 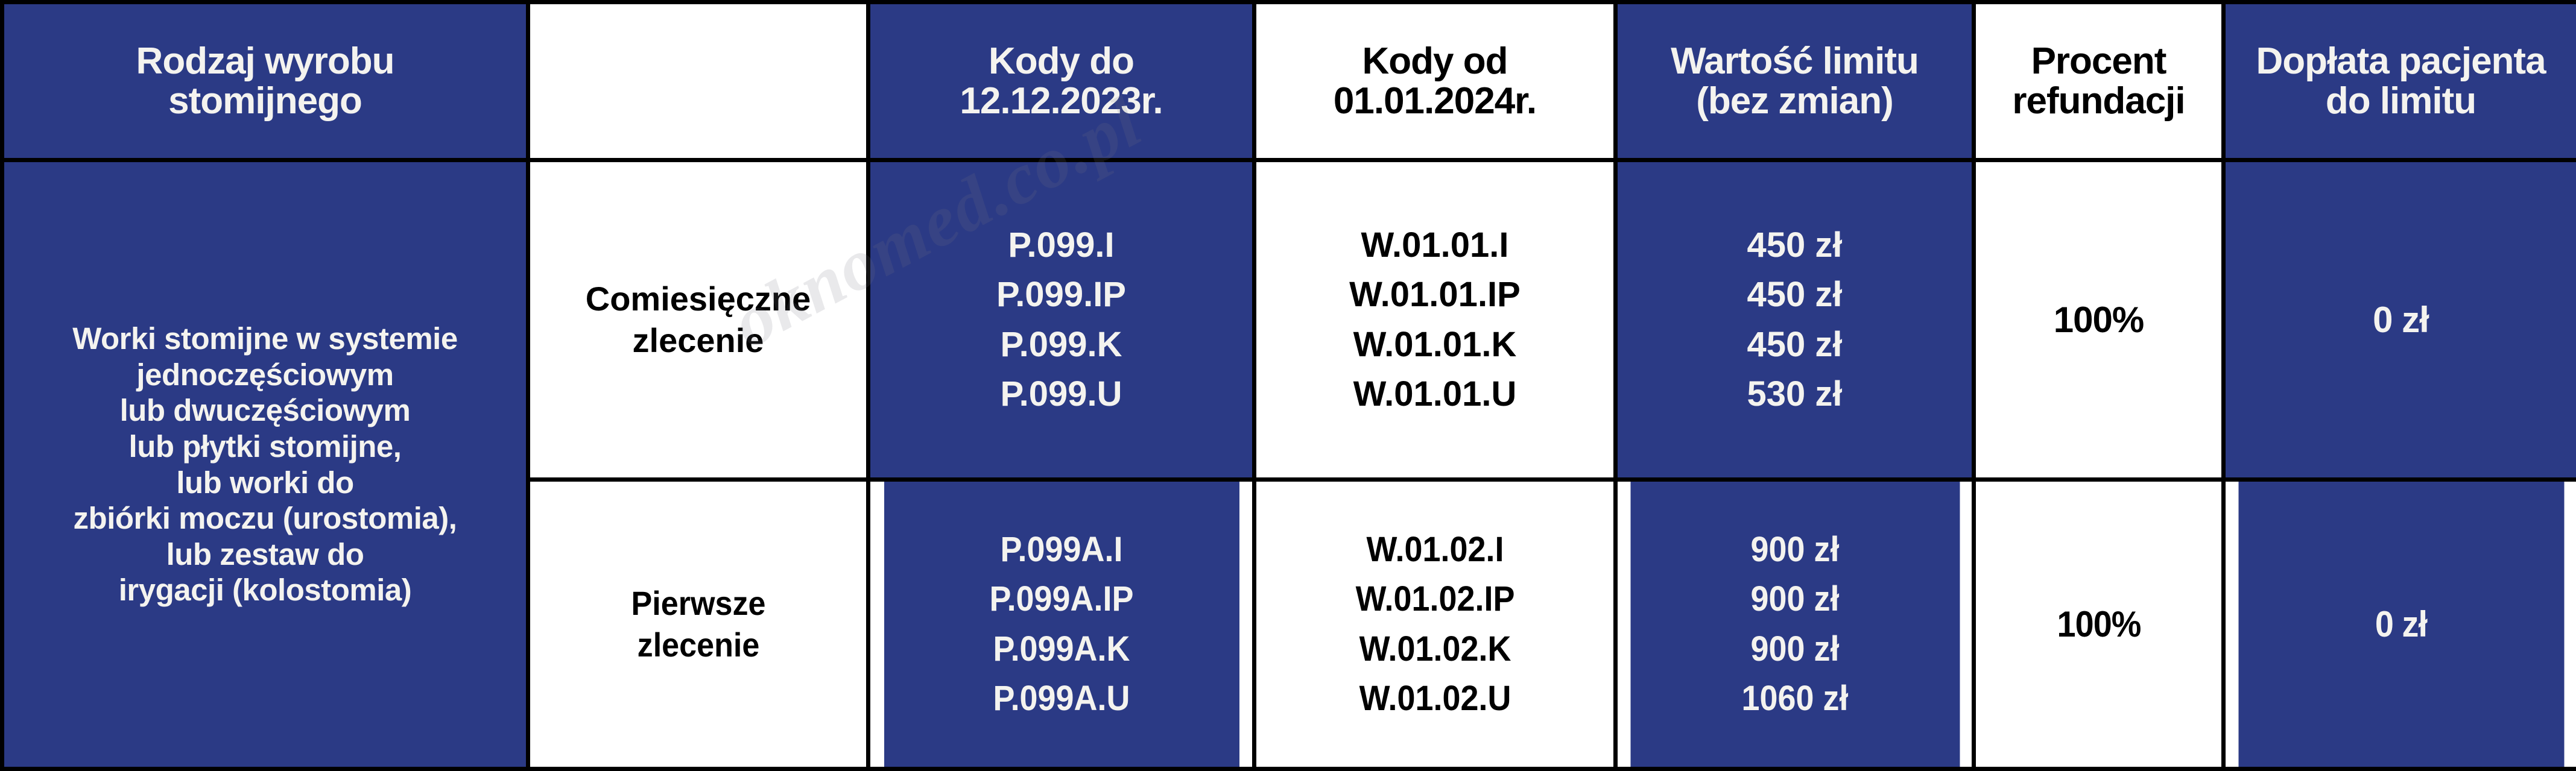 What do you see at coordinates (2401, 625) in the screenshot?
I see `cell-patient-copay-first: 0 zł` at bounding box center [2401, 625].